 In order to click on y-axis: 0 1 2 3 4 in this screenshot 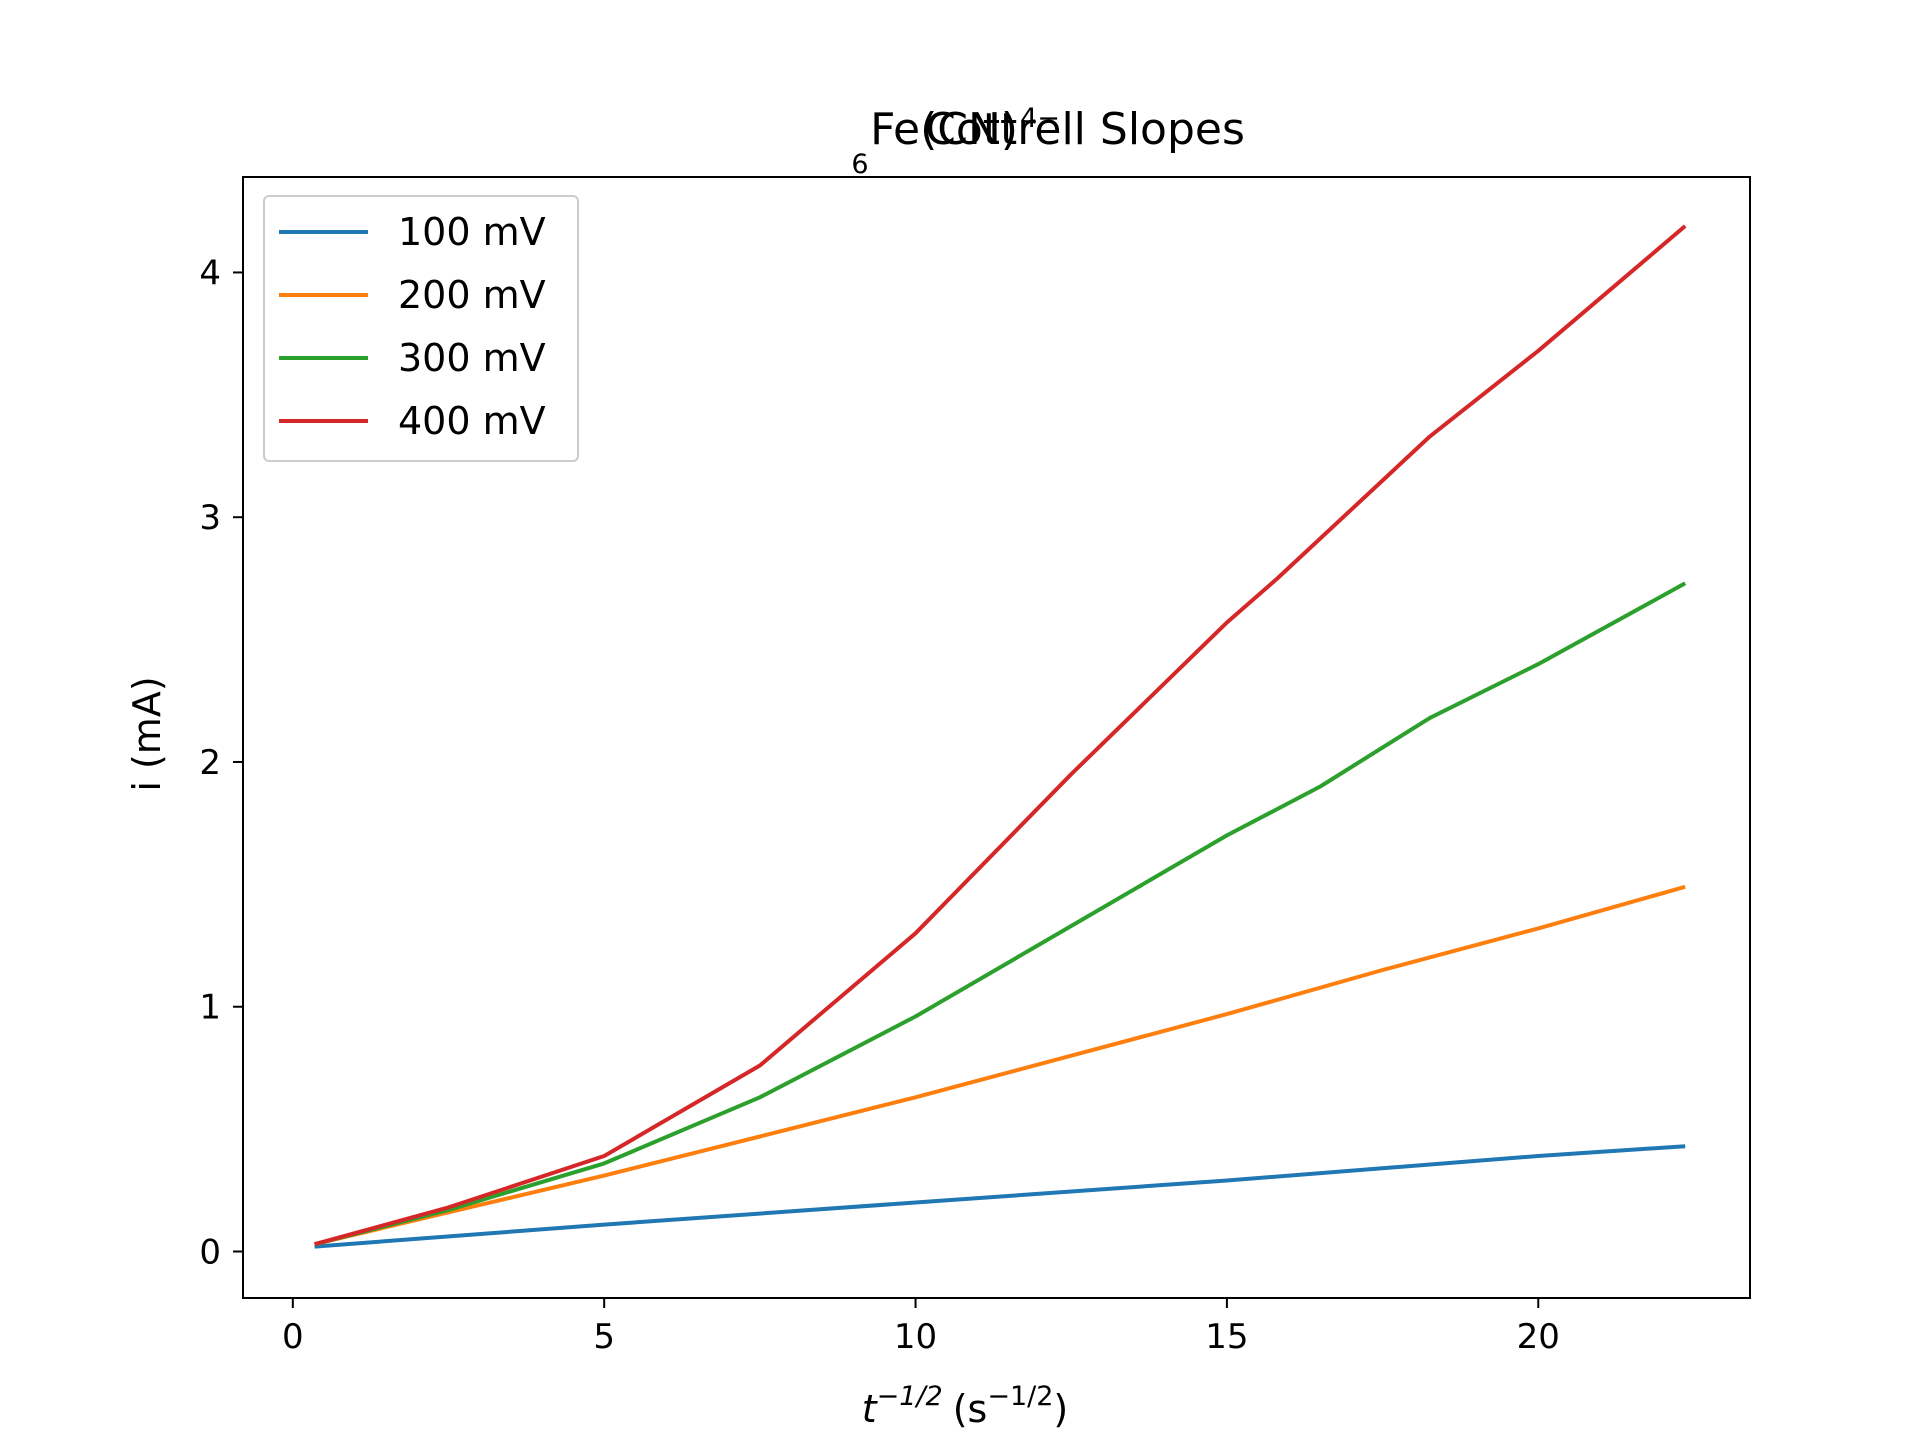, I will do `click(221, 762)`.